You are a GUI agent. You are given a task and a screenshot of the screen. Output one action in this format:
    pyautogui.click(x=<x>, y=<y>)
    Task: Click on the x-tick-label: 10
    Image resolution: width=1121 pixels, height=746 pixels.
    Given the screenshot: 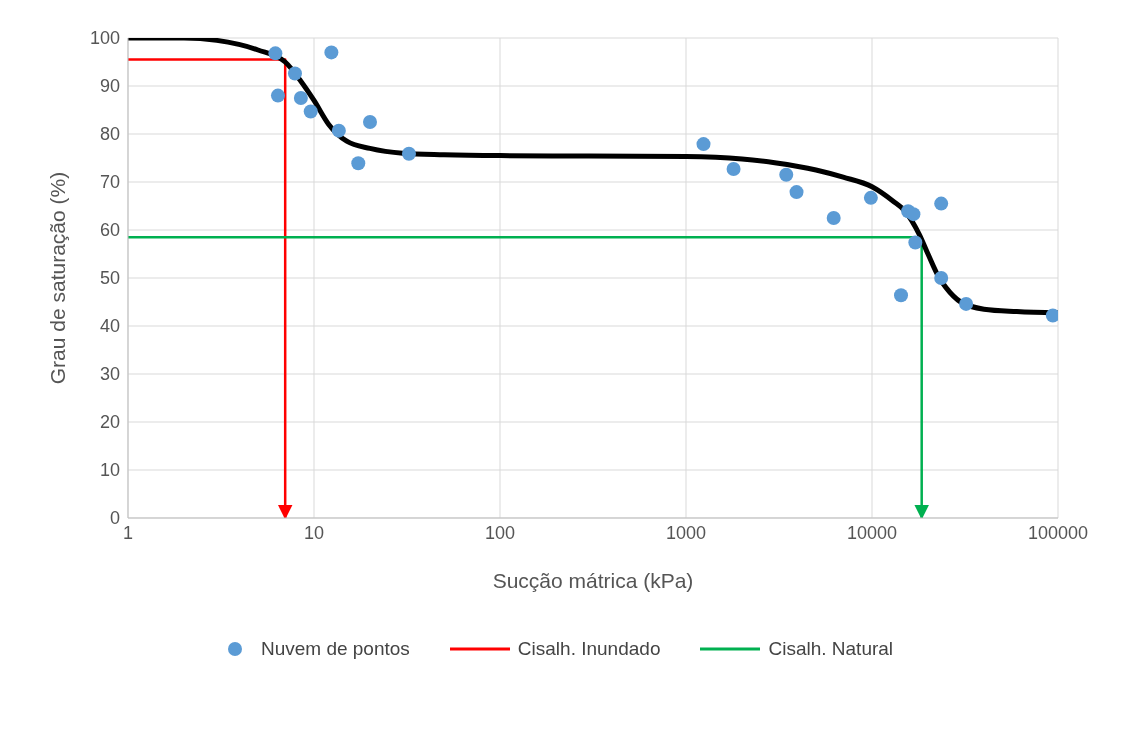 What is the action you would take?
    pyautogui.click(x=314, y=532)
    